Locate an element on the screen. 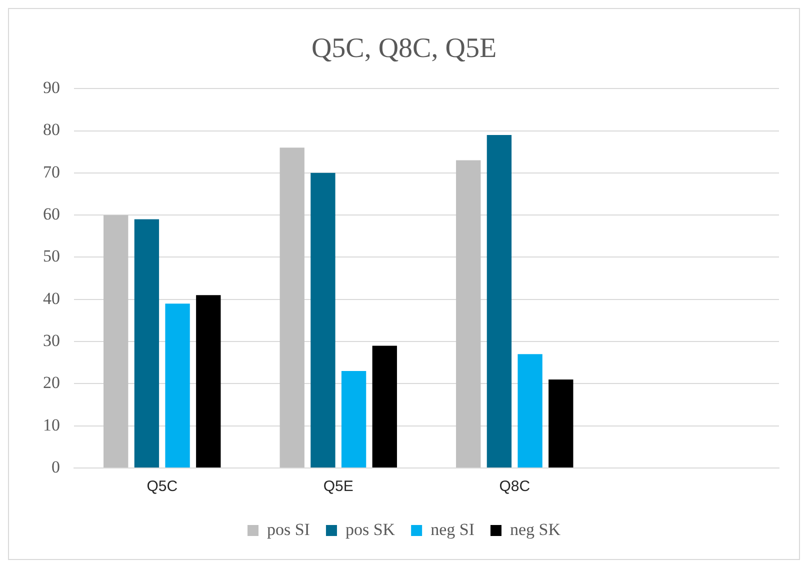 The height and width of the screenshot is (569, 808). x-tick-label: Q8C is located at coordinates (514, 487).